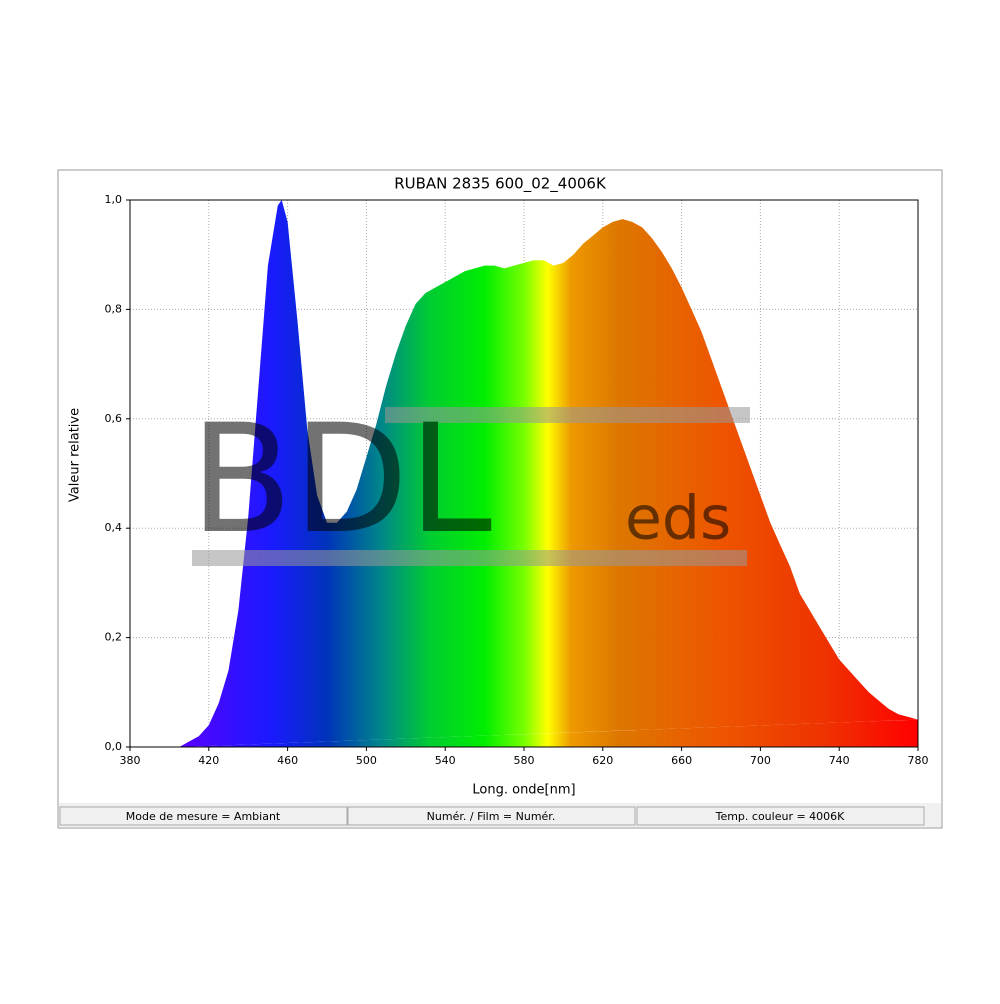 Image resolution: width=1000 pixels, height=1004 pixels. Describe the element at coordinates (75, 455) in the screenshot. I see `y-axis-label: Valeur relative` at that location.